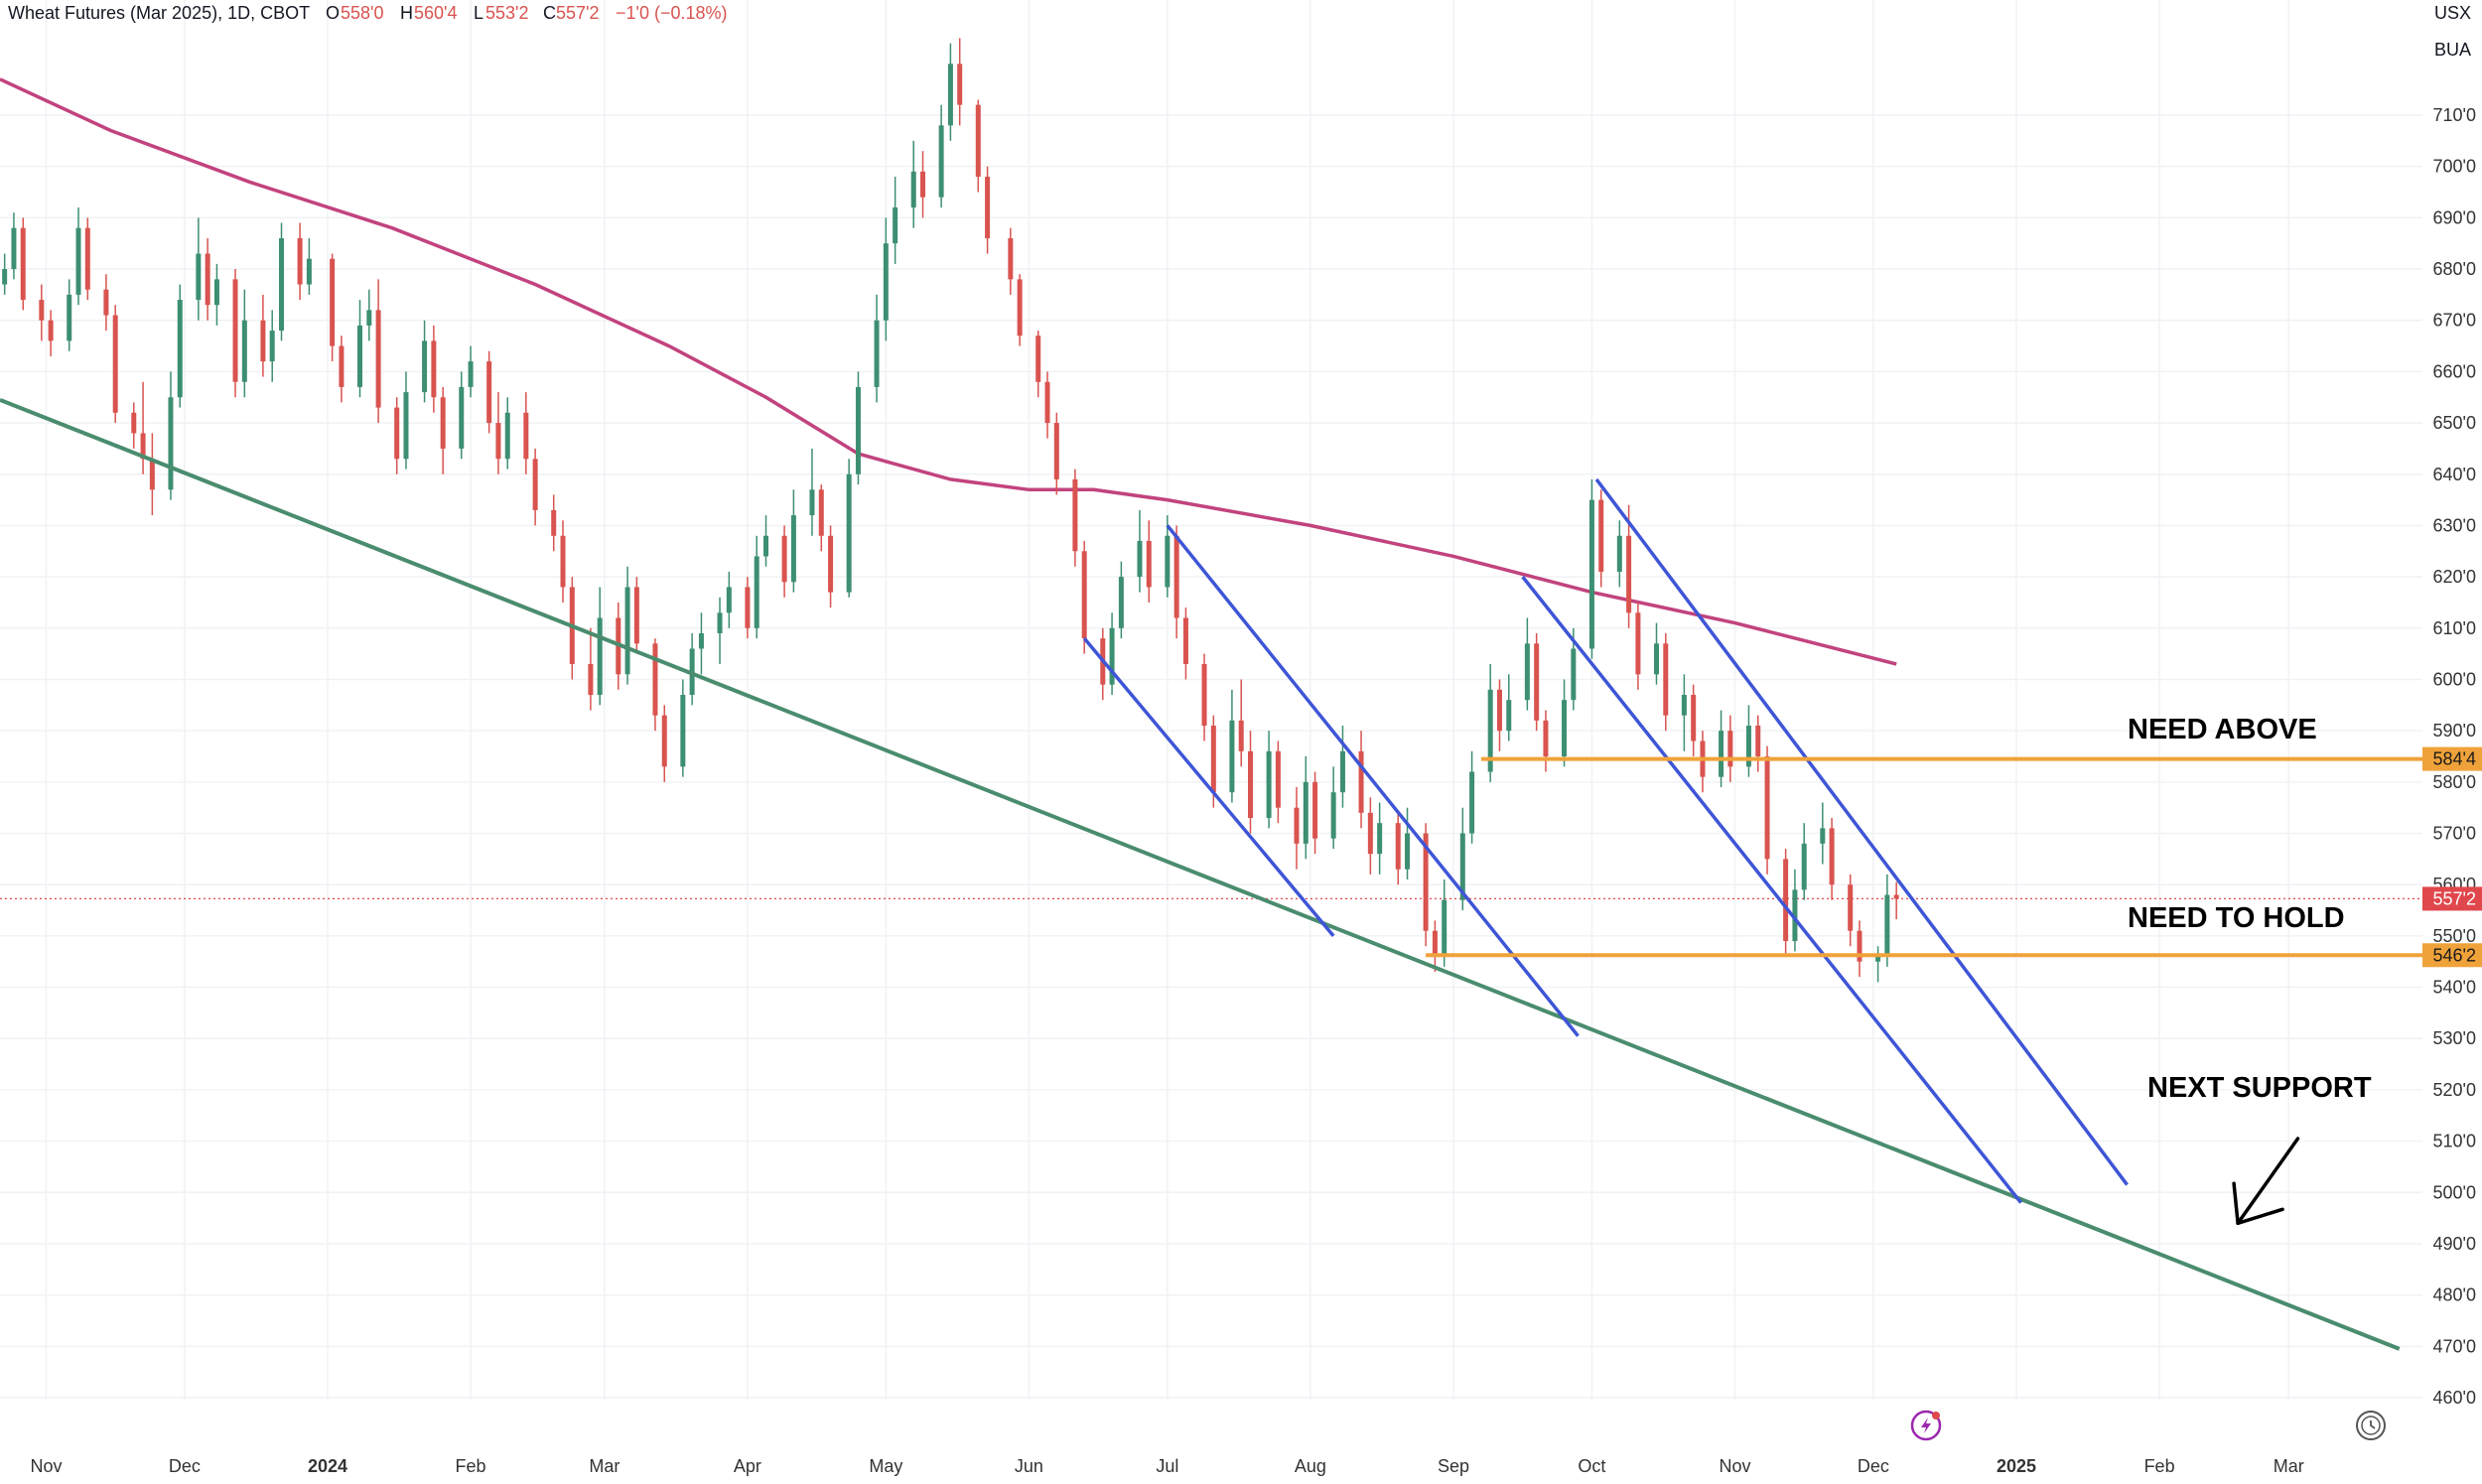  I want to click on price-tag-box, so click(2452, 898).